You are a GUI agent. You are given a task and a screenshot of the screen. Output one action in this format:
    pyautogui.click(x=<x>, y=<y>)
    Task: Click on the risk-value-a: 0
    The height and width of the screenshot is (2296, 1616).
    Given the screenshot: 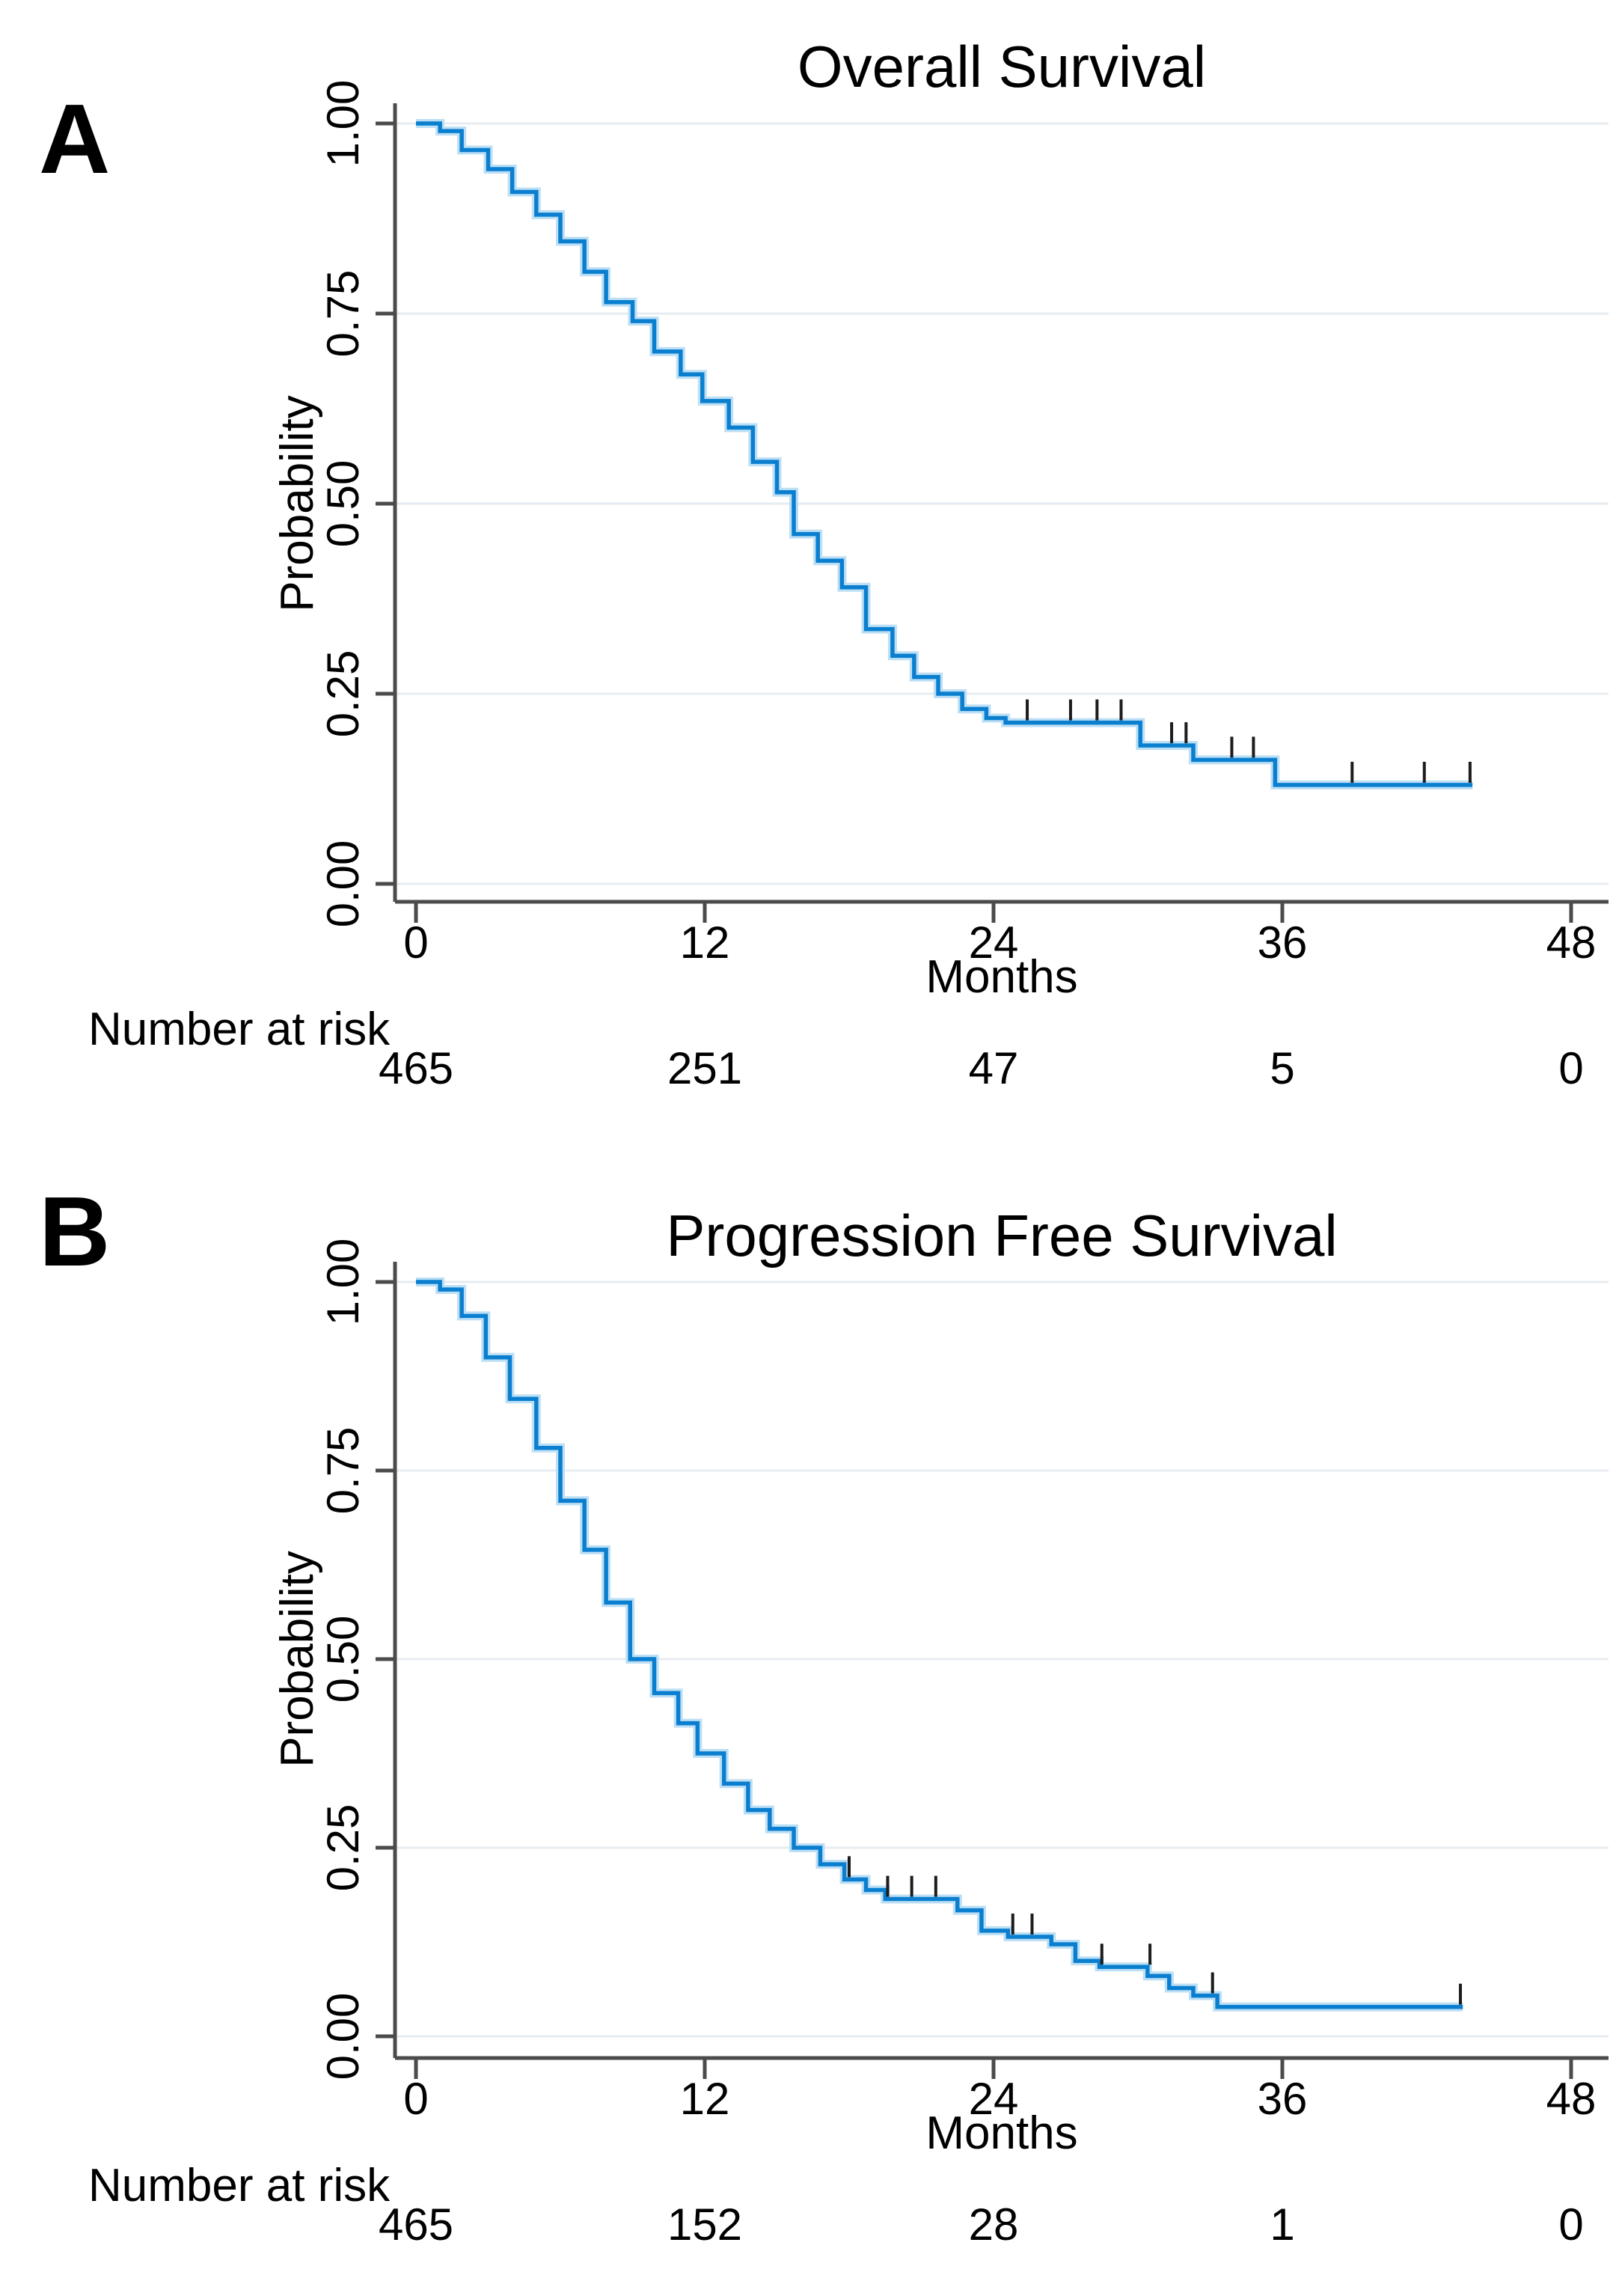 What is the action you would take?
    pyautogui.click(x=1571, y=1068)
    